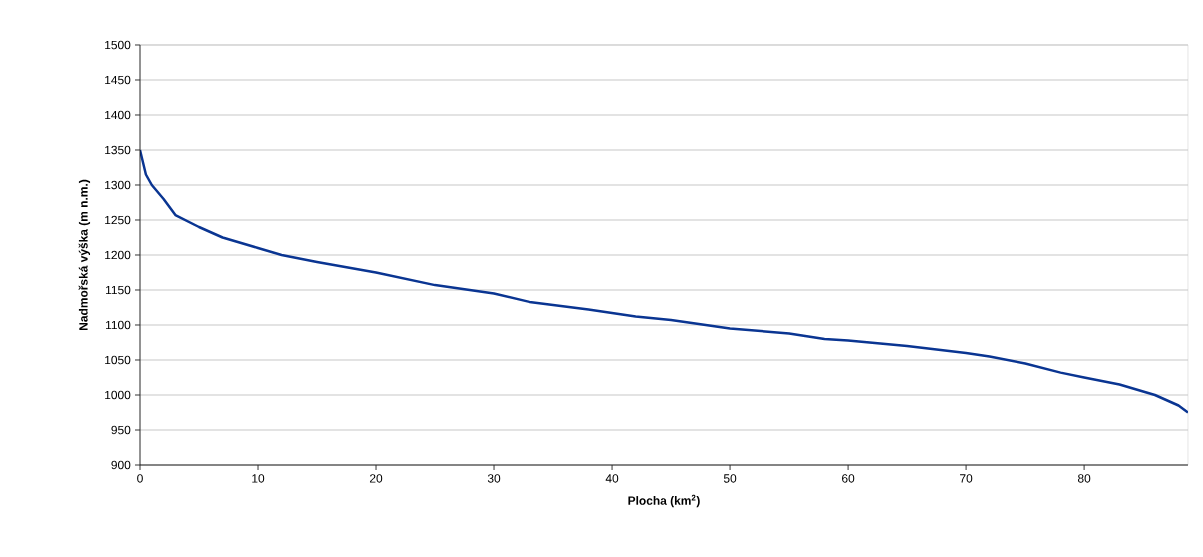 The height and width of the screenshot is (557, 1203). What do you see at coordinates (258, 478) in the screenshot?
I see `x-tick-label: 10` at bounding box center [258, 478].